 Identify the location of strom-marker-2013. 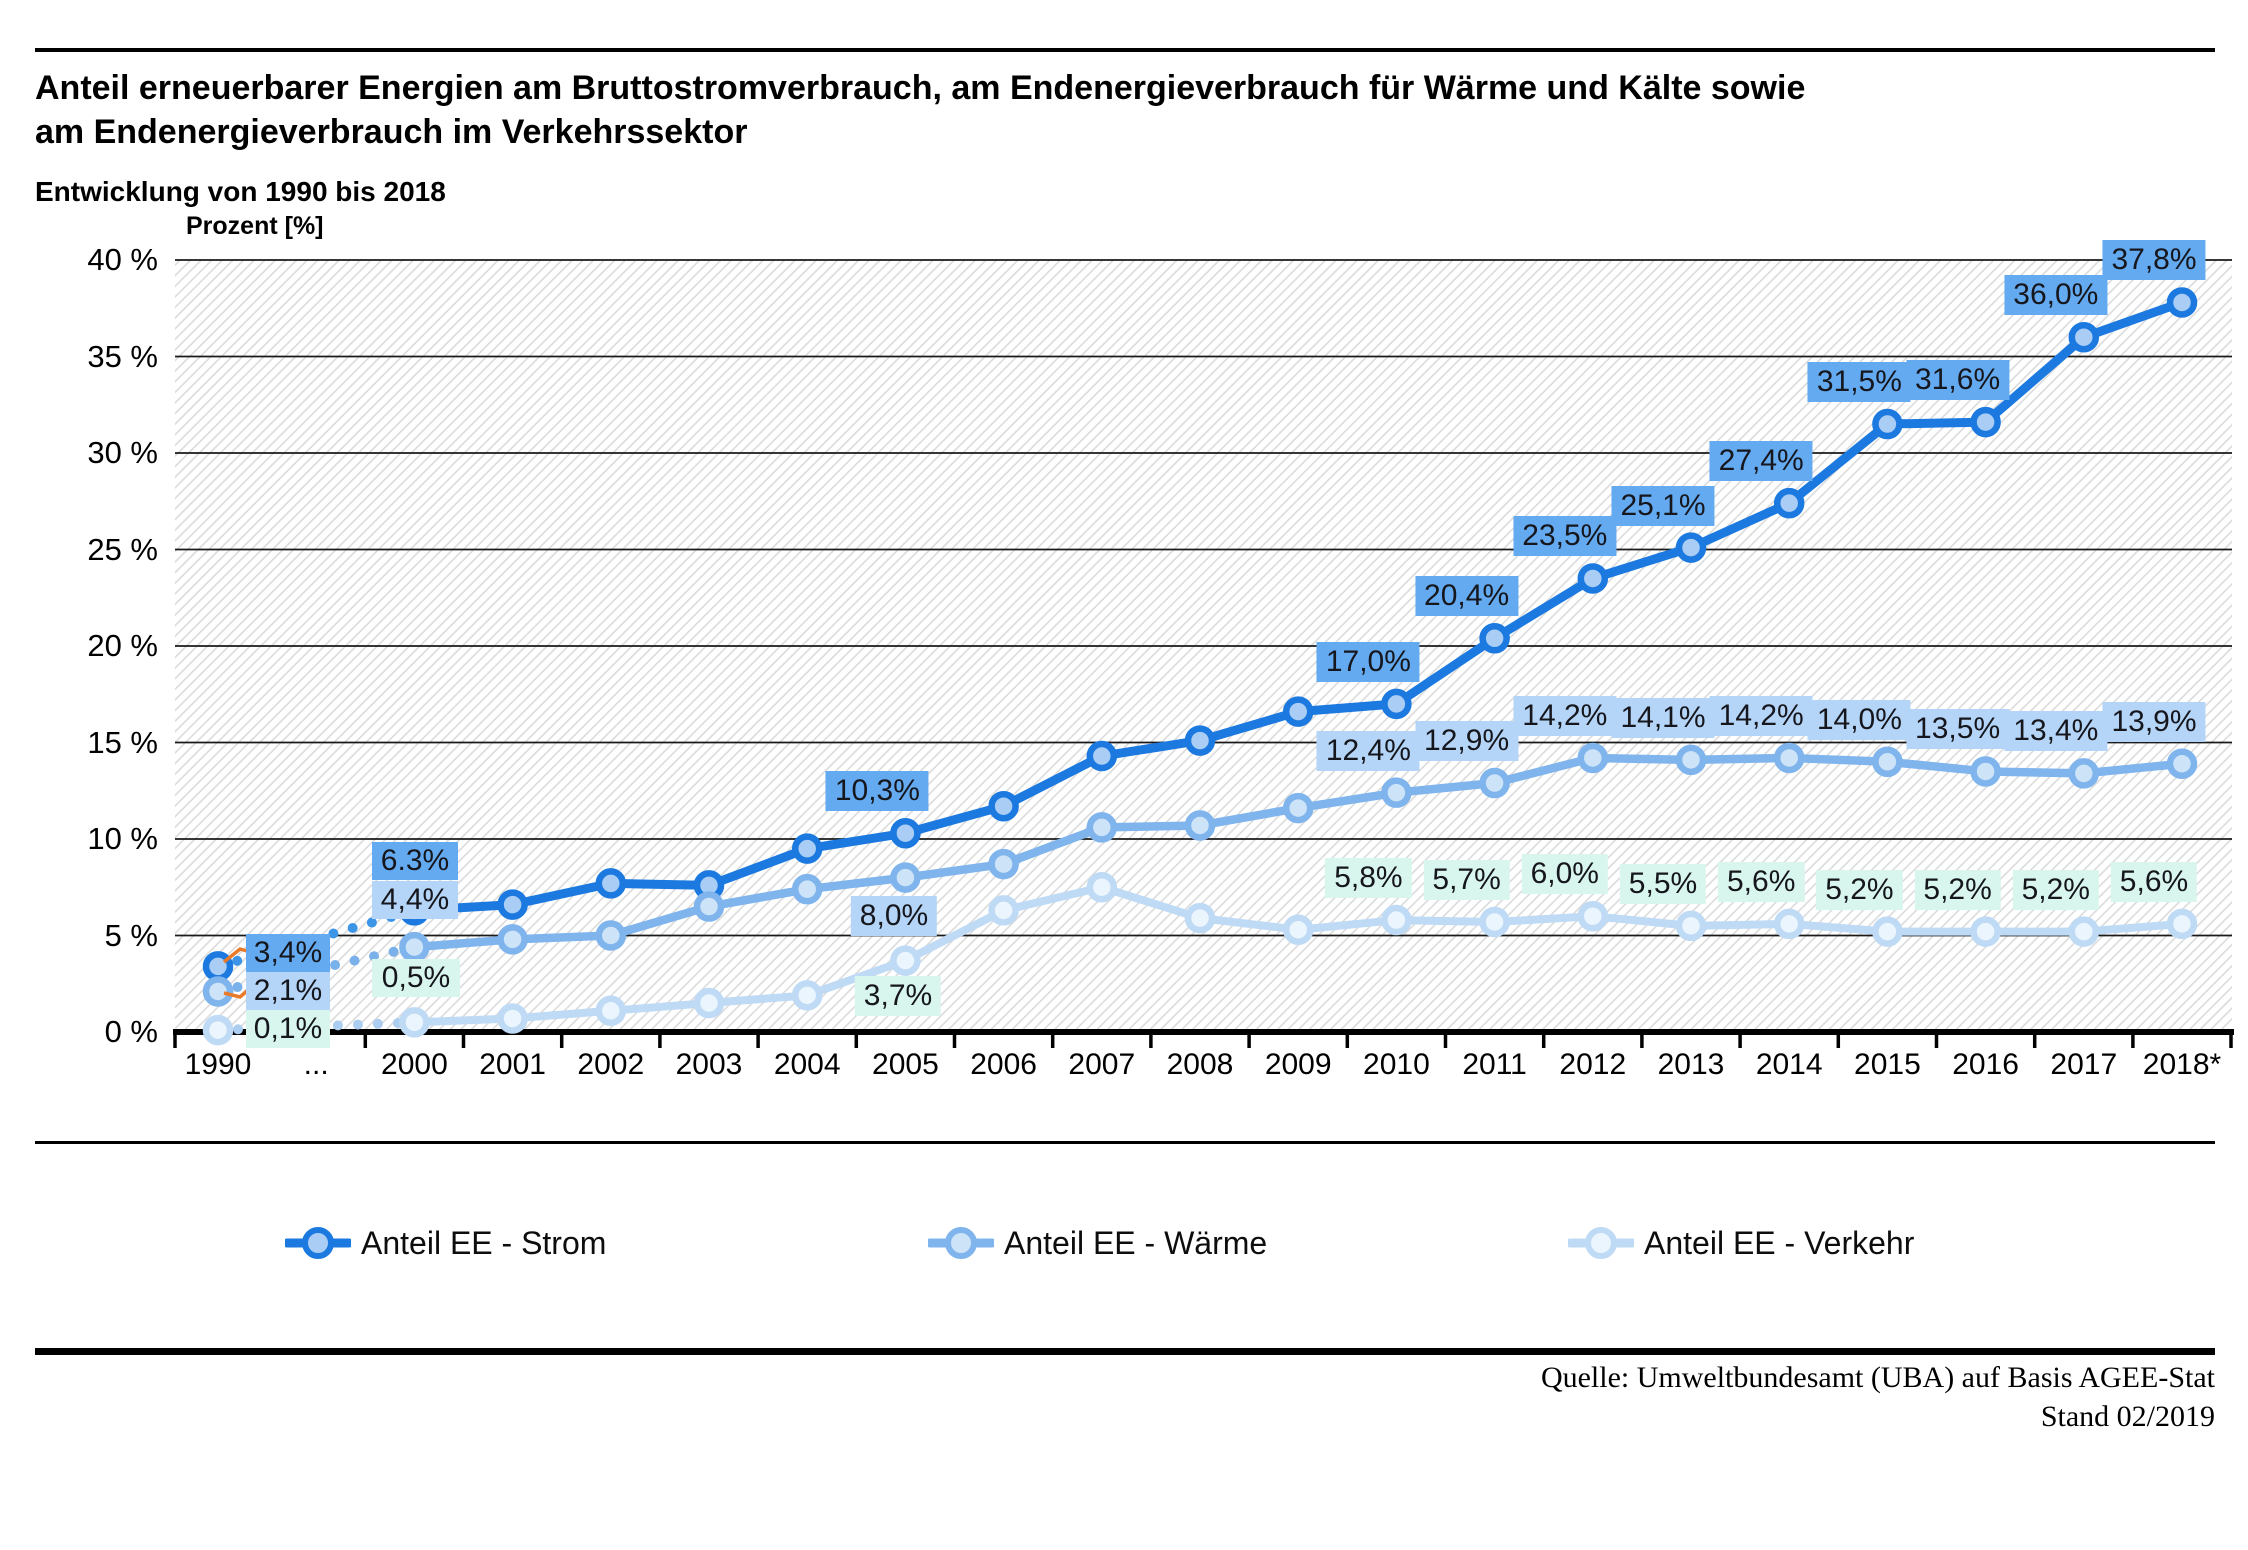
(1691, 547).